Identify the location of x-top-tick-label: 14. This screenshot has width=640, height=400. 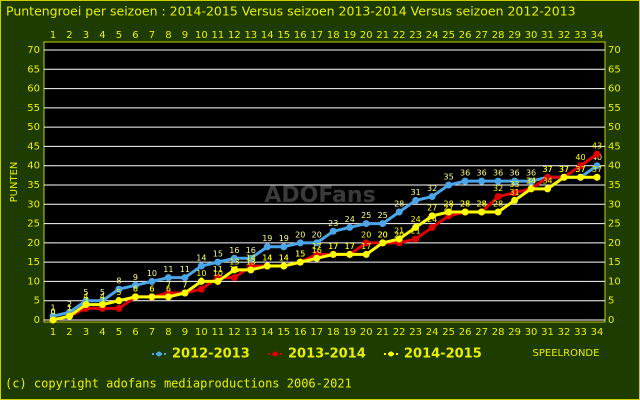
(267, 35).